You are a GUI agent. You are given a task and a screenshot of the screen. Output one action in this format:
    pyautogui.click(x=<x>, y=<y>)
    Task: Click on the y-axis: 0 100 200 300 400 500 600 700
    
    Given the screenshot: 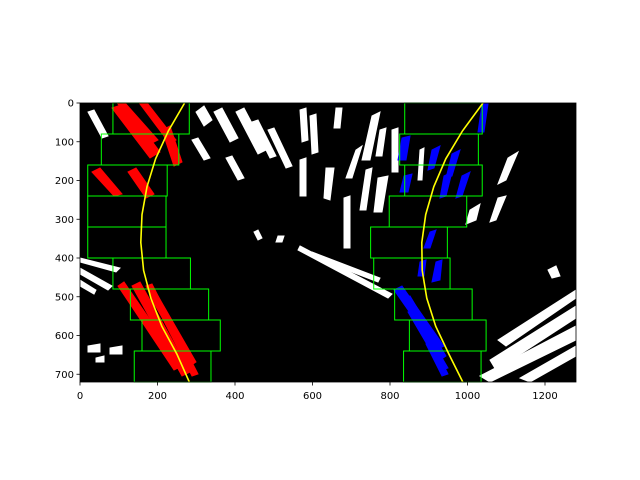 What is the action you would take?
    pyautogui.click(x=67, y=240)
    